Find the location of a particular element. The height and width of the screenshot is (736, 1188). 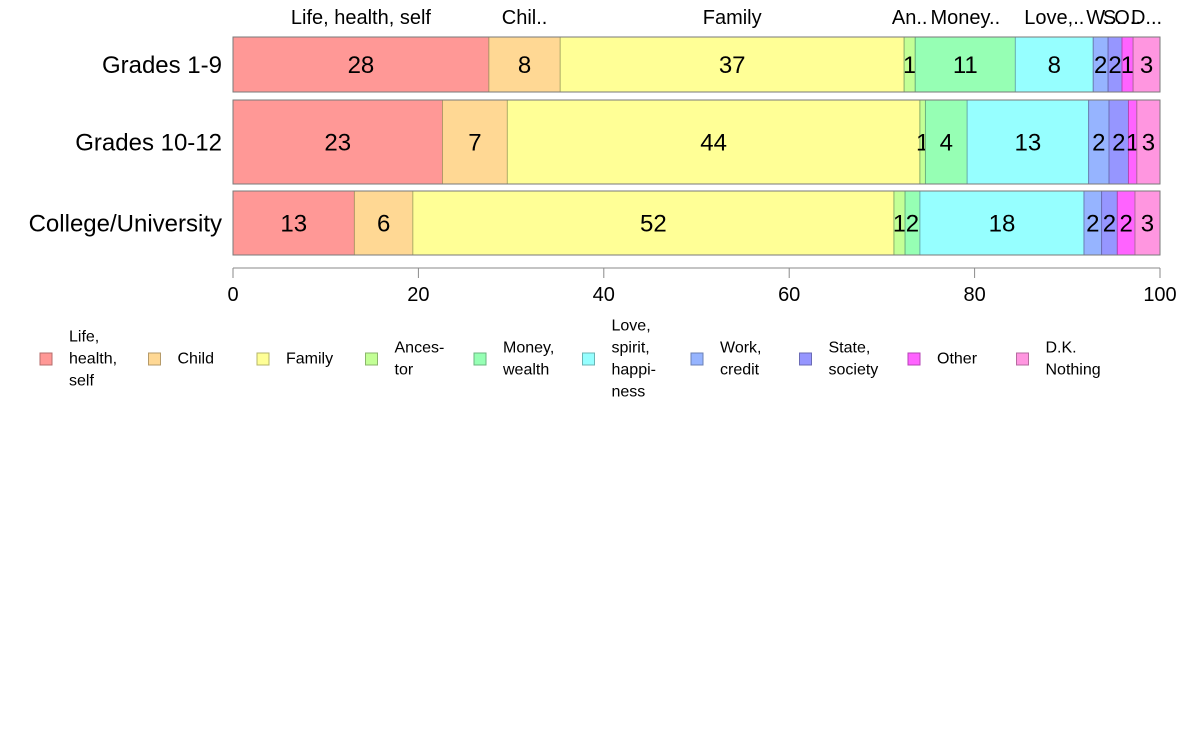

legend-label: tor is located at coordinates (404, 370).